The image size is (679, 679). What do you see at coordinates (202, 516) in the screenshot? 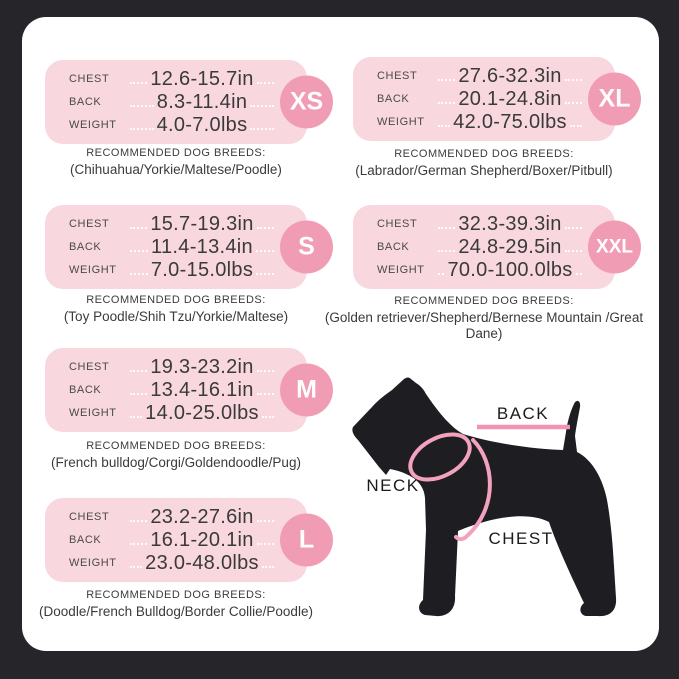
I see `chest-value: 23.2-27.6in` at bounding box center [202, 516].